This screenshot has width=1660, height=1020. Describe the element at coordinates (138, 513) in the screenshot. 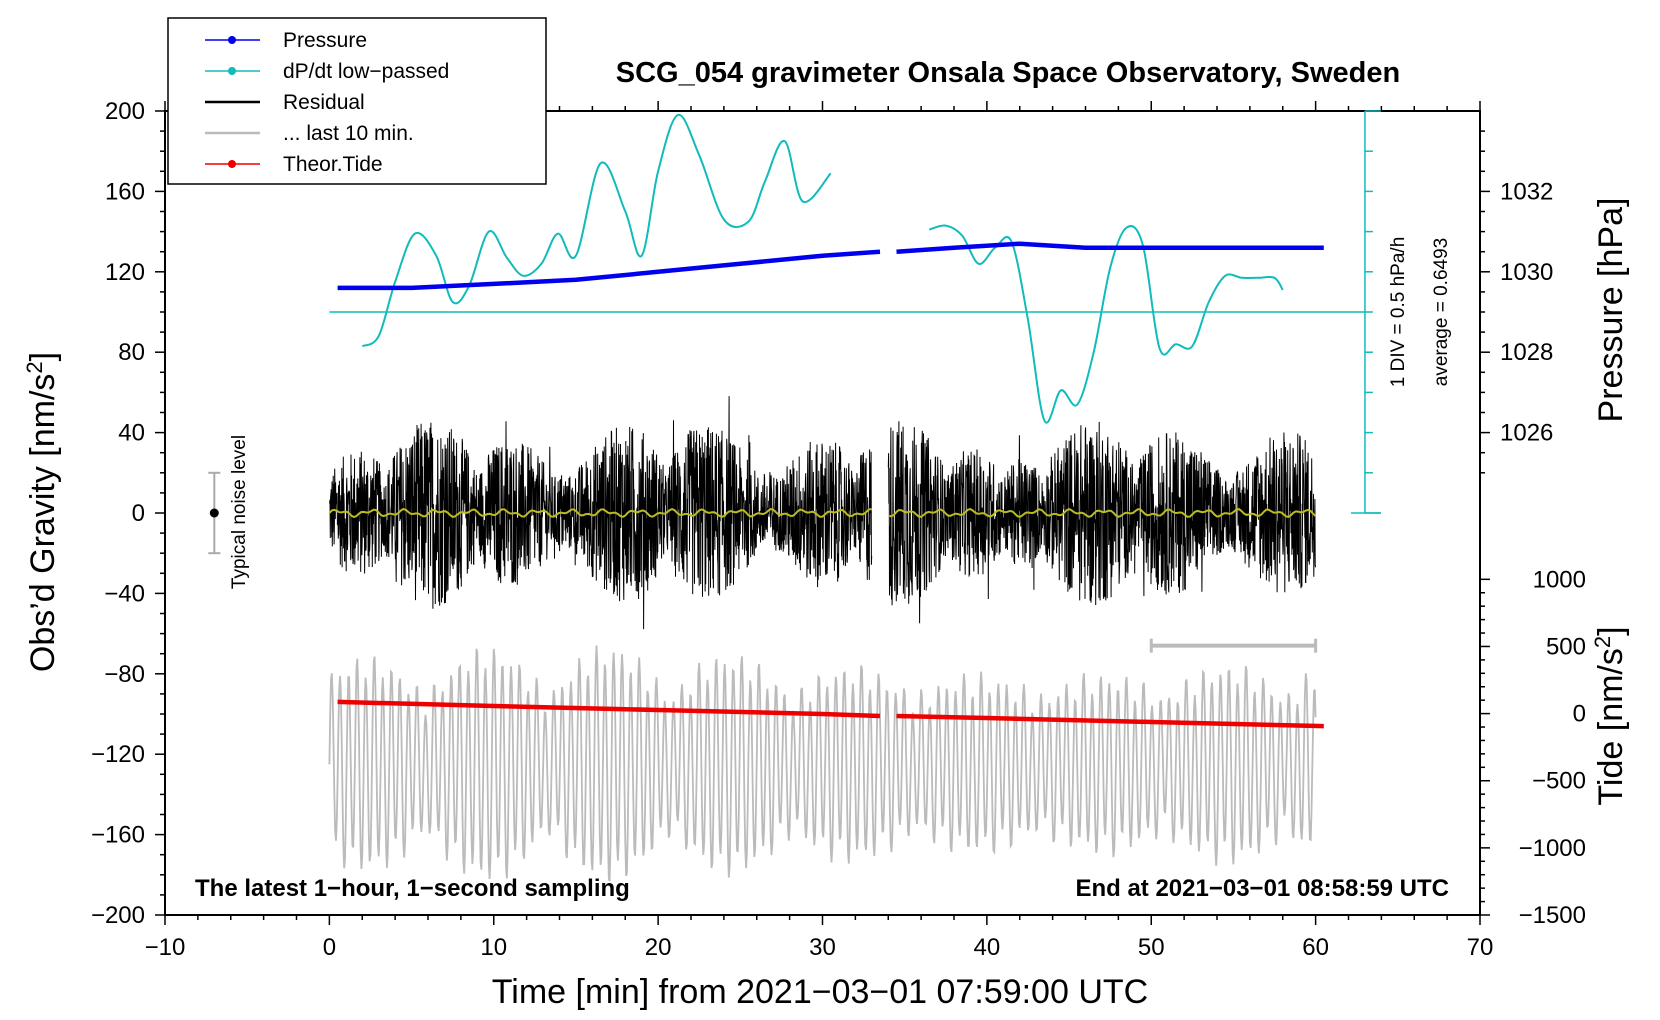

I see `y-tick-label: 0` at that location.